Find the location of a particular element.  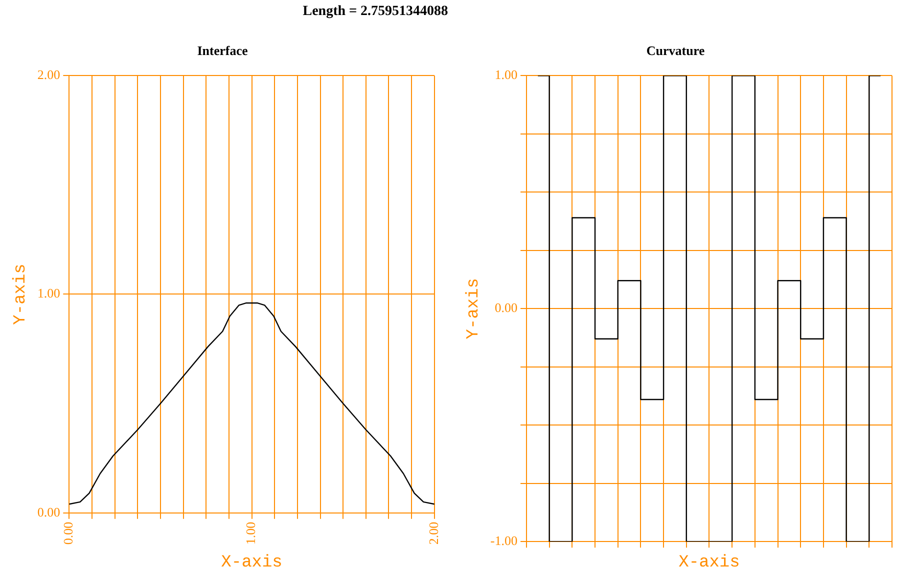

y-tick-label: 2.00 is located at coordinates (48, 74).